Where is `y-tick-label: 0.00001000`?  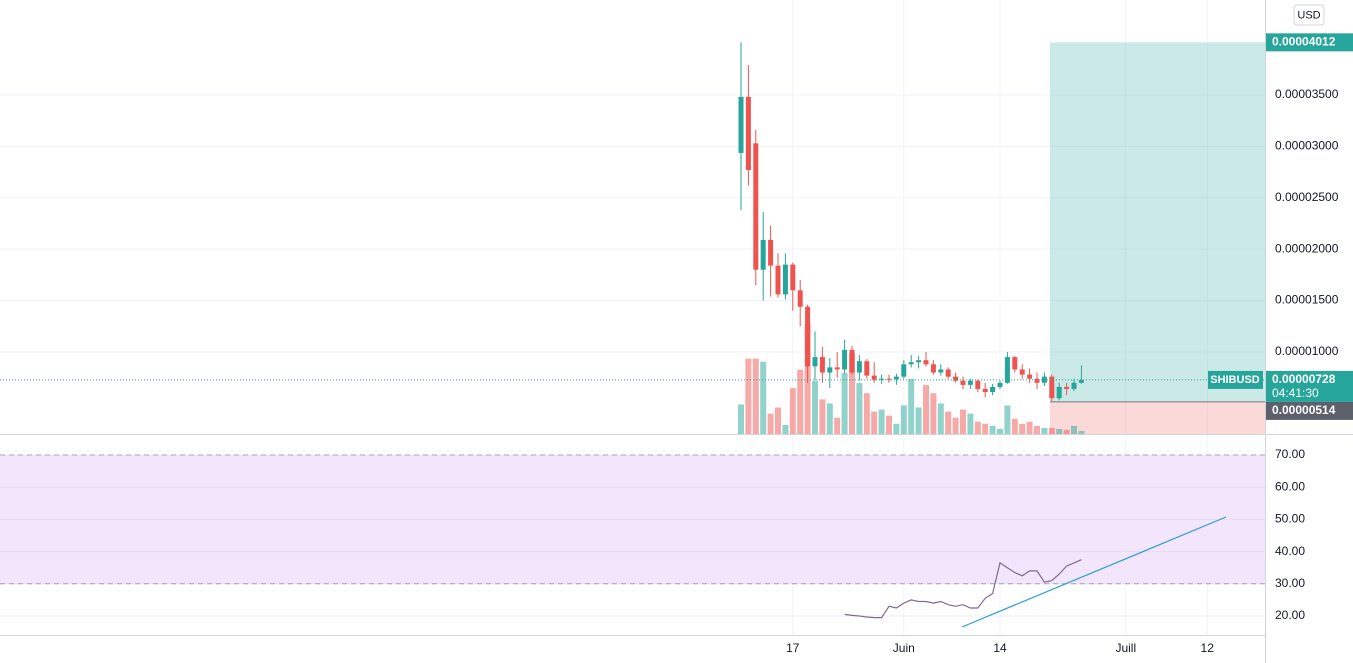
y-tick-label: 0.00001000 is located at coordinates (1307, 351).